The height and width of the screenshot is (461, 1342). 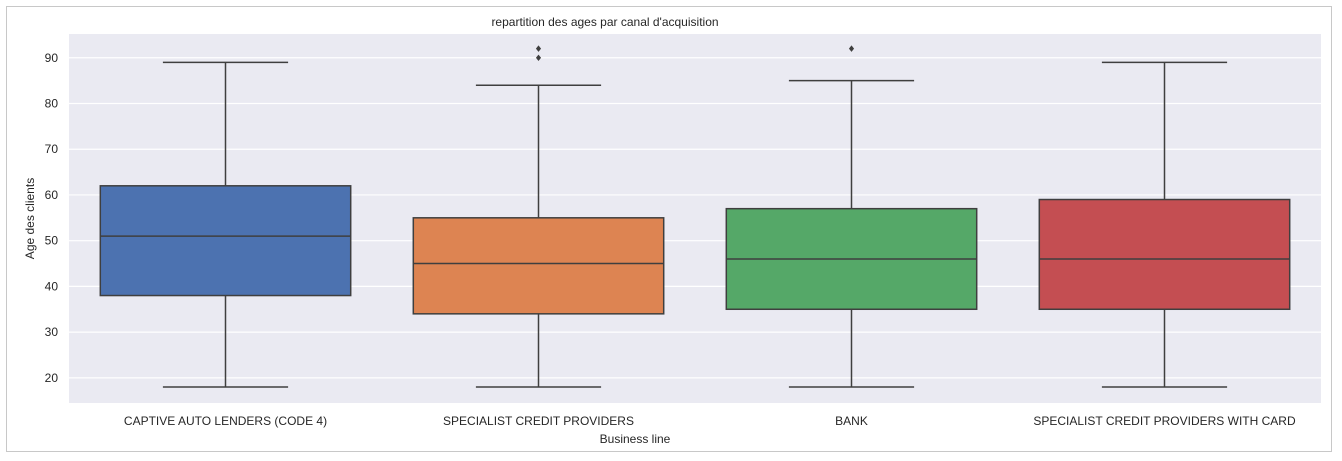 What do you see at coordinates (52, 241) in the screenshot?
I see `y-tick-label: 50` at bounding box center [52, 241].